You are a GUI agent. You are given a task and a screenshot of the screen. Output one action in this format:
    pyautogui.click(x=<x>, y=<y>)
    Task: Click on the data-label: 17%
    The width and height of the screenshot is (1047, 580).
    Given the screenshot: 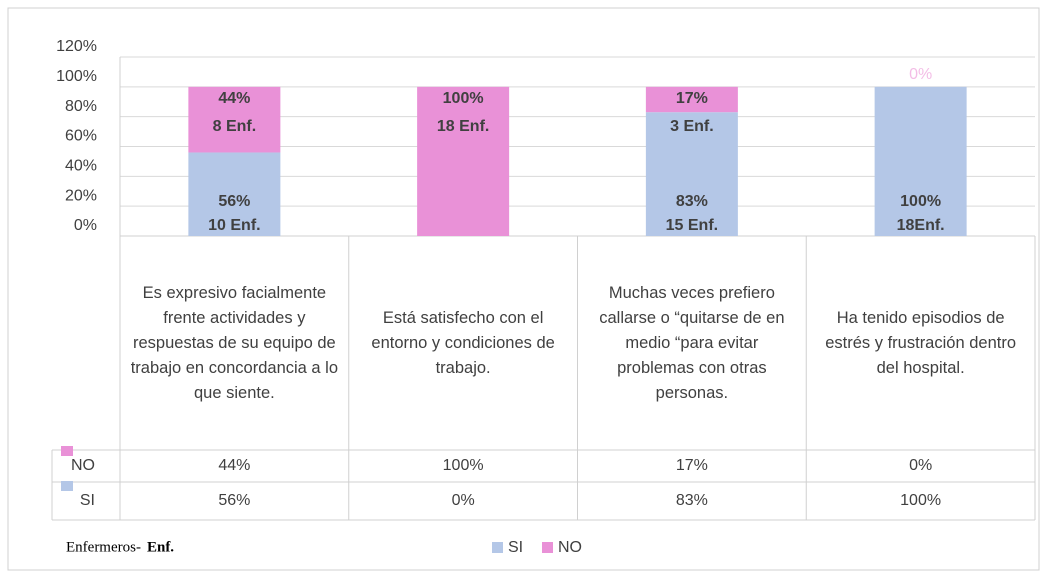 What is the action you would take?
    pyautogui.click(x=692, y=98)
    